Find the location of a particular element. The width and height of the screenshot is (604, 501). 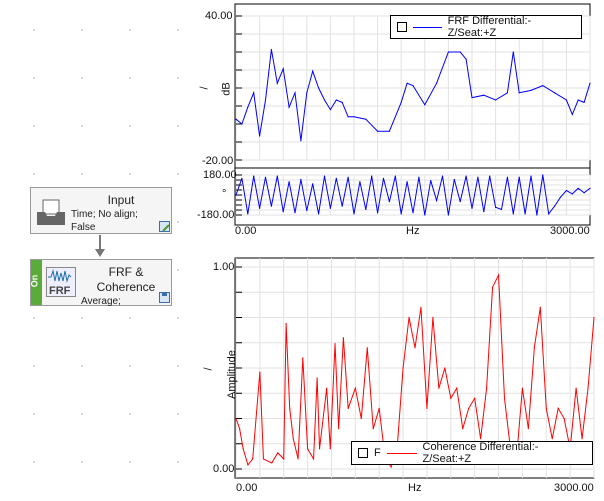

frf-legend: FRF Differential:-Z/Seat:+Z is located at coordinates (486, 27).